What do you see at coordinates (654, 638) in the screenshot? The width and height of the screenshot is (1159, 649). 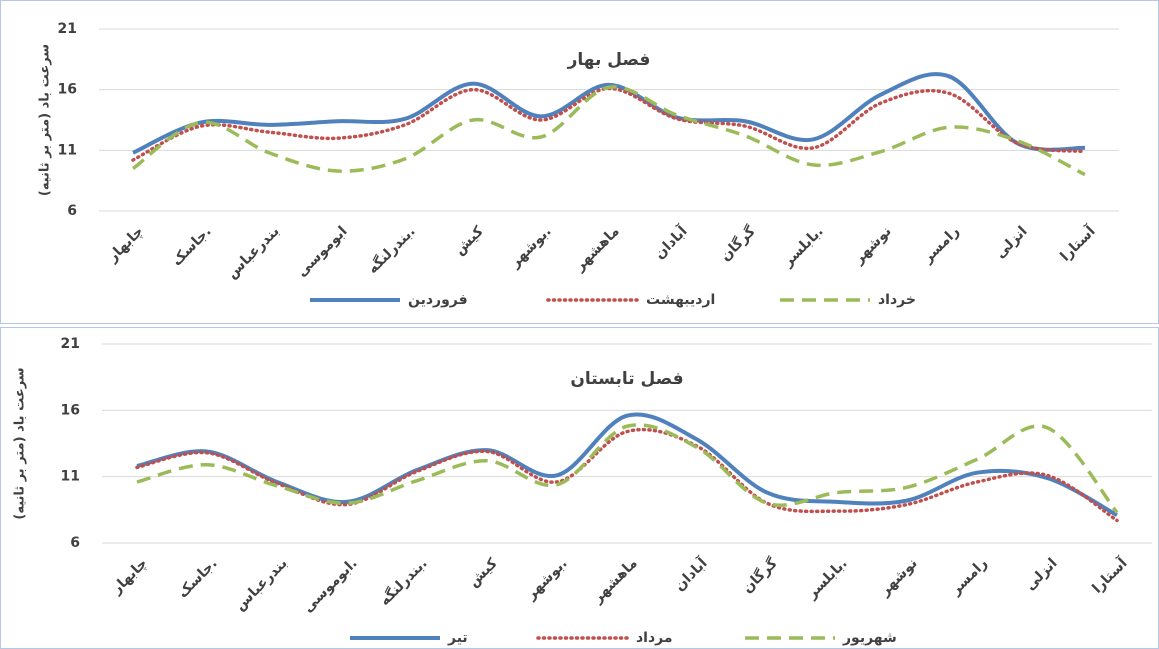 I see `legend-label: مرداد` at bounding box center [654, 638].